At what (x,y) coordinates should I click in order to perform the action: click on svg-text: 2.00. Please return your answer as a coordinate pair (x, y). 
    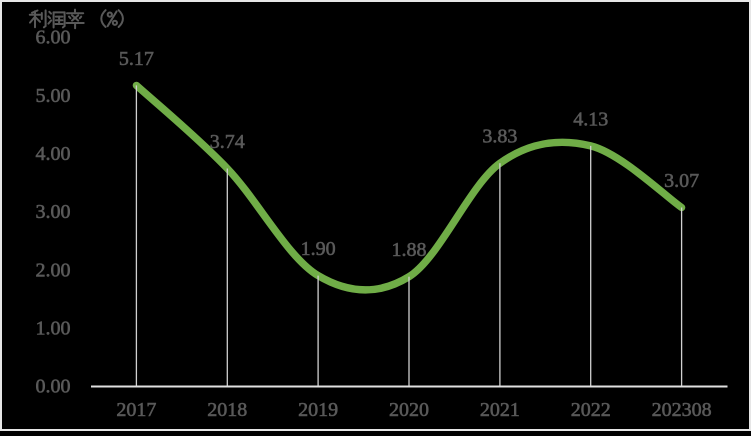
    Looking at the image, I should click on (53, 270).